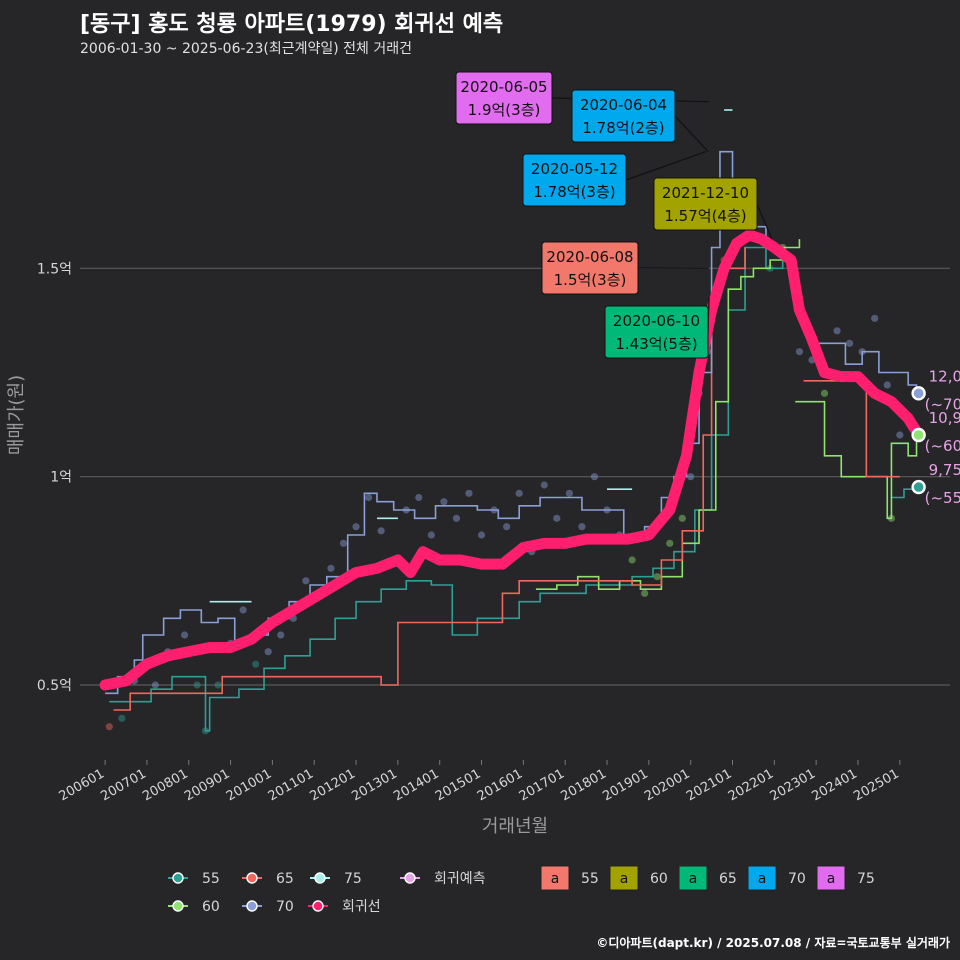 This screenshot has width=960, height=960. Describe the element at coordinates (751, 785) in the screenshot. I see `x-tick-label: 202201` at that location.